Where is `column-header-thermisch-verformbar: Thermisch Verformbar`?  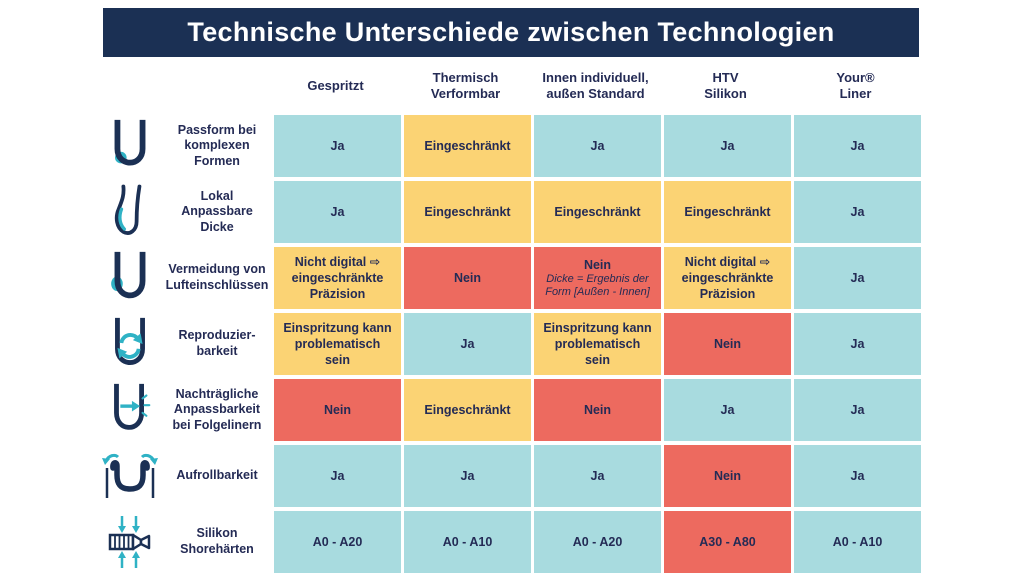 column-header-thermisch-verformbar: Thermisch Verformbar is located at coordinates (465, 85).